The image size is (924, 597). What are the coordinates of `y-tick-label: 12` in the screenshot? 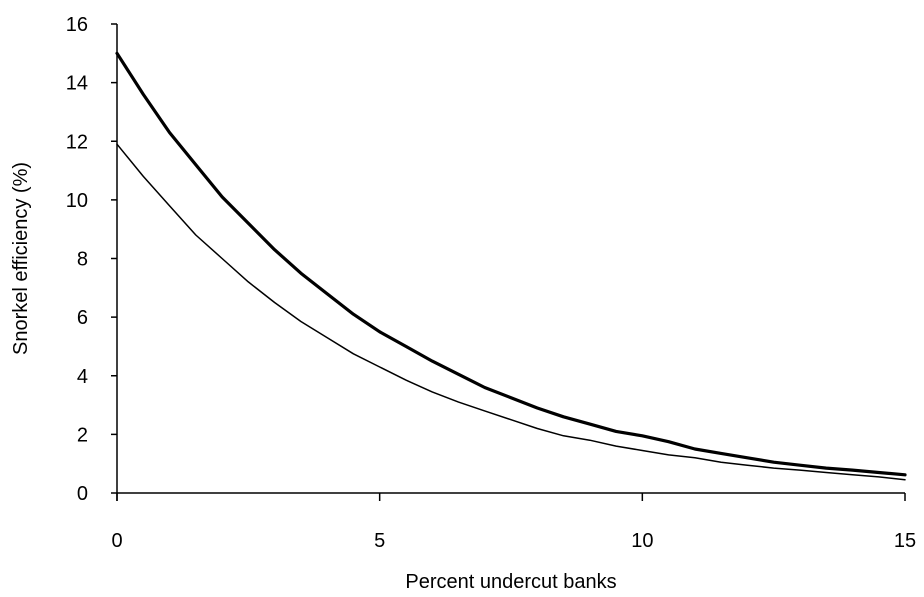 It's located at (77, 142).